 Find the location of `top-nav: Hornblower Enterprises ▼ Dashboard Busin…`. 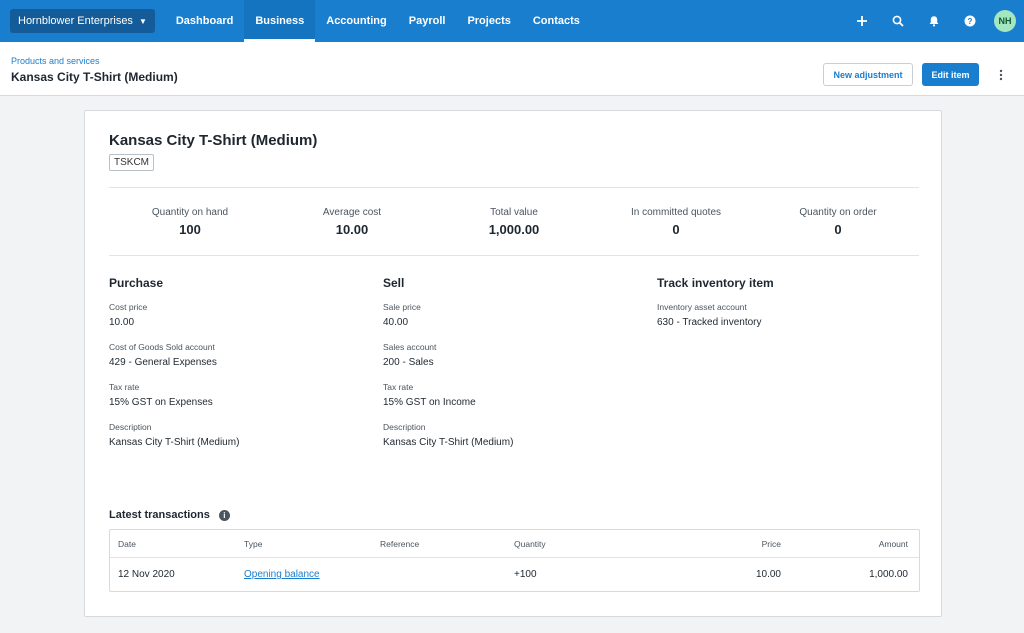

top-nav: Hornblower Enterprises ▼ Dashboard Busin… is located at coordinates (512, 21).